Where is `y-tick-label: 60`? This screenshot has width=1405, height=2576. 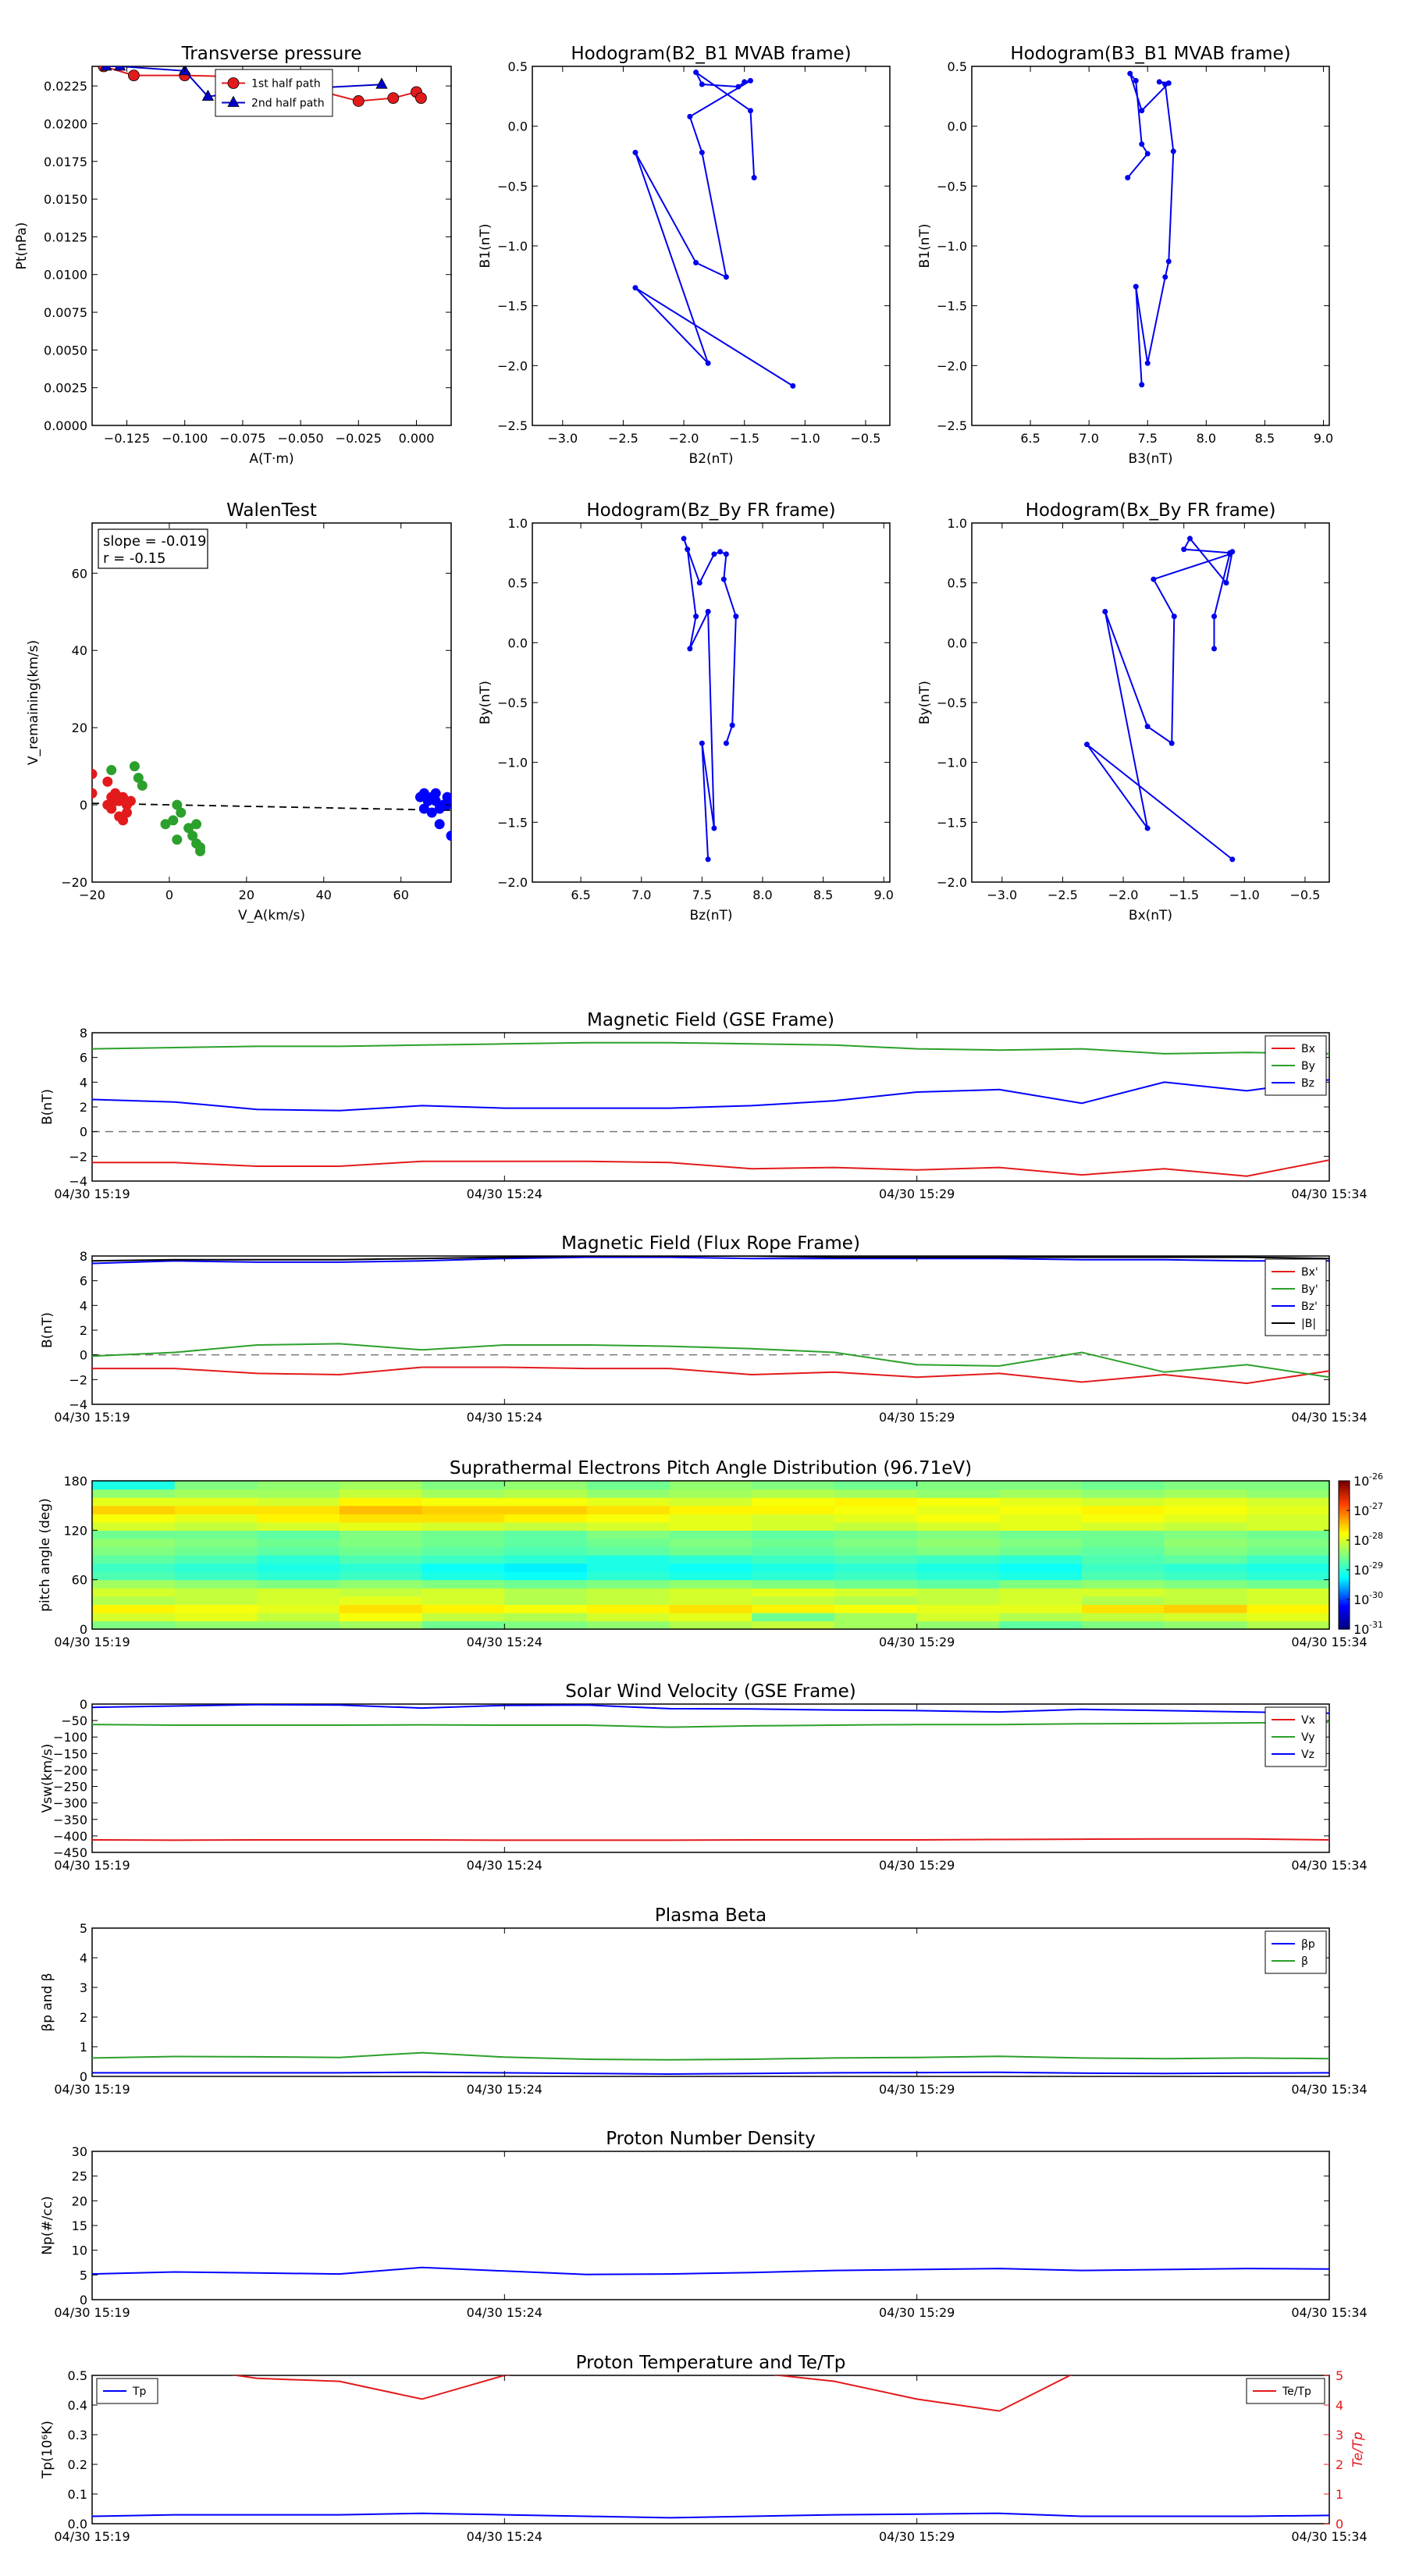 y-tick-label: 60 is located at coordinates (80, 573).